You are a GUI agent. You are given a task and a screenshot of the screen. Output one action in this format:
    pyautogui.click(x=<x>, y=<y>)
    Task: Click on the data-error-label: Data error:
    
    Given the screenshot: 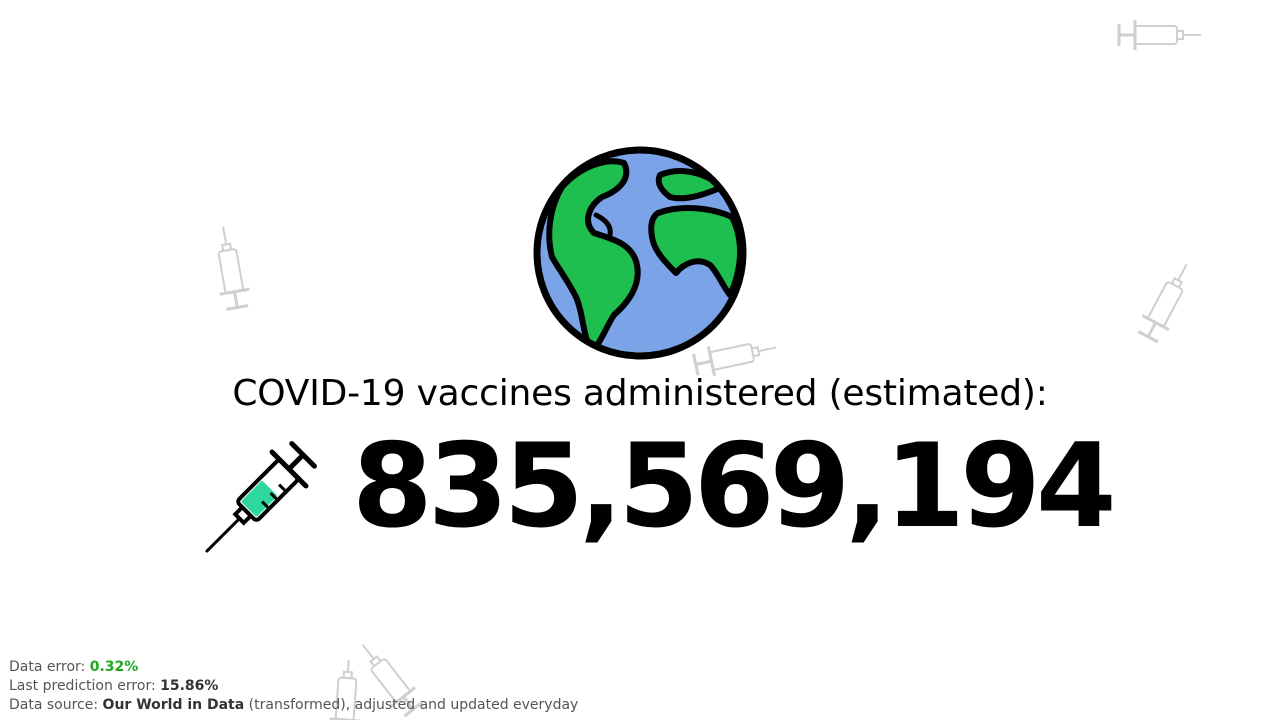 What is the action you would take?
    pyautogui.click(x=47, y=667)
    